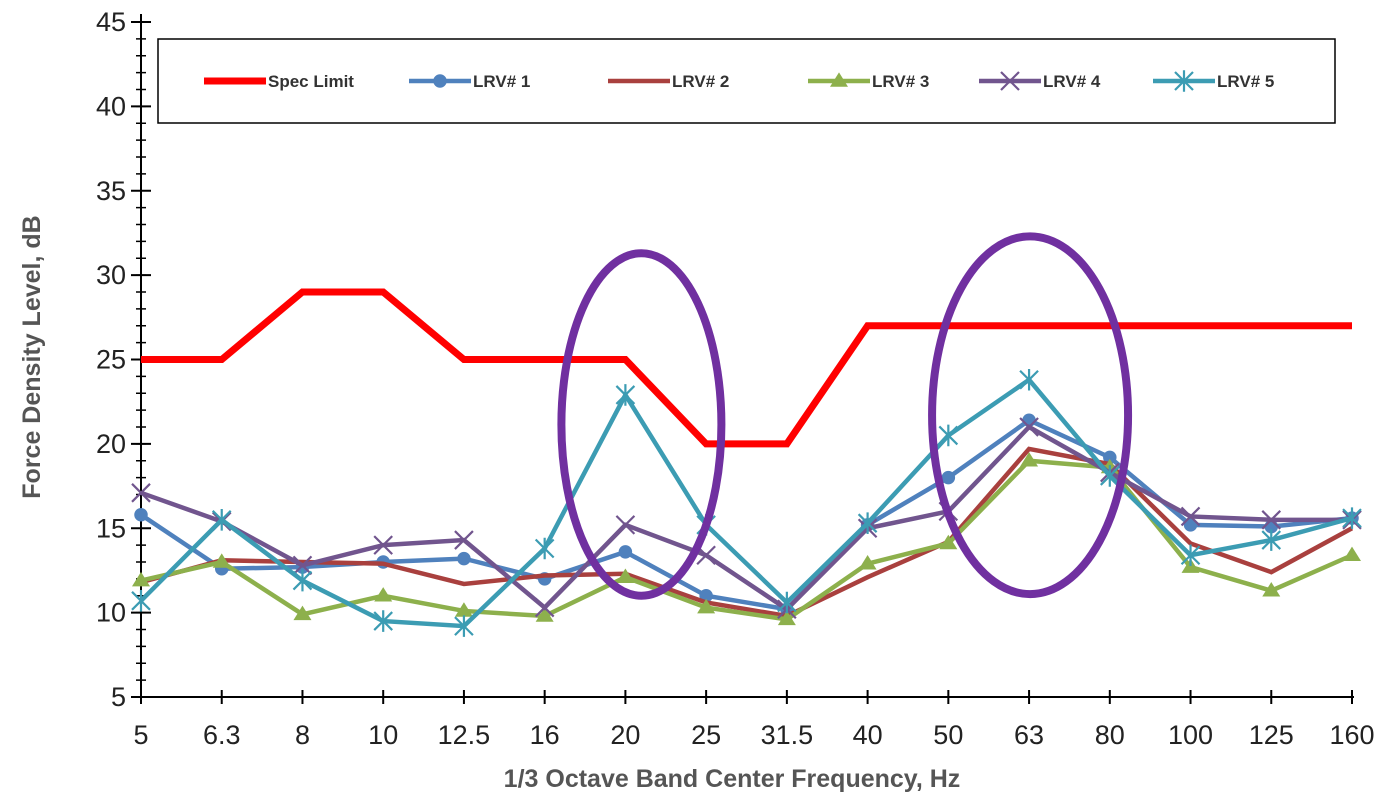 The width and height of the screenshot is (1381, 799). I want to click on x-tick-label: 8, so click(302, 735).